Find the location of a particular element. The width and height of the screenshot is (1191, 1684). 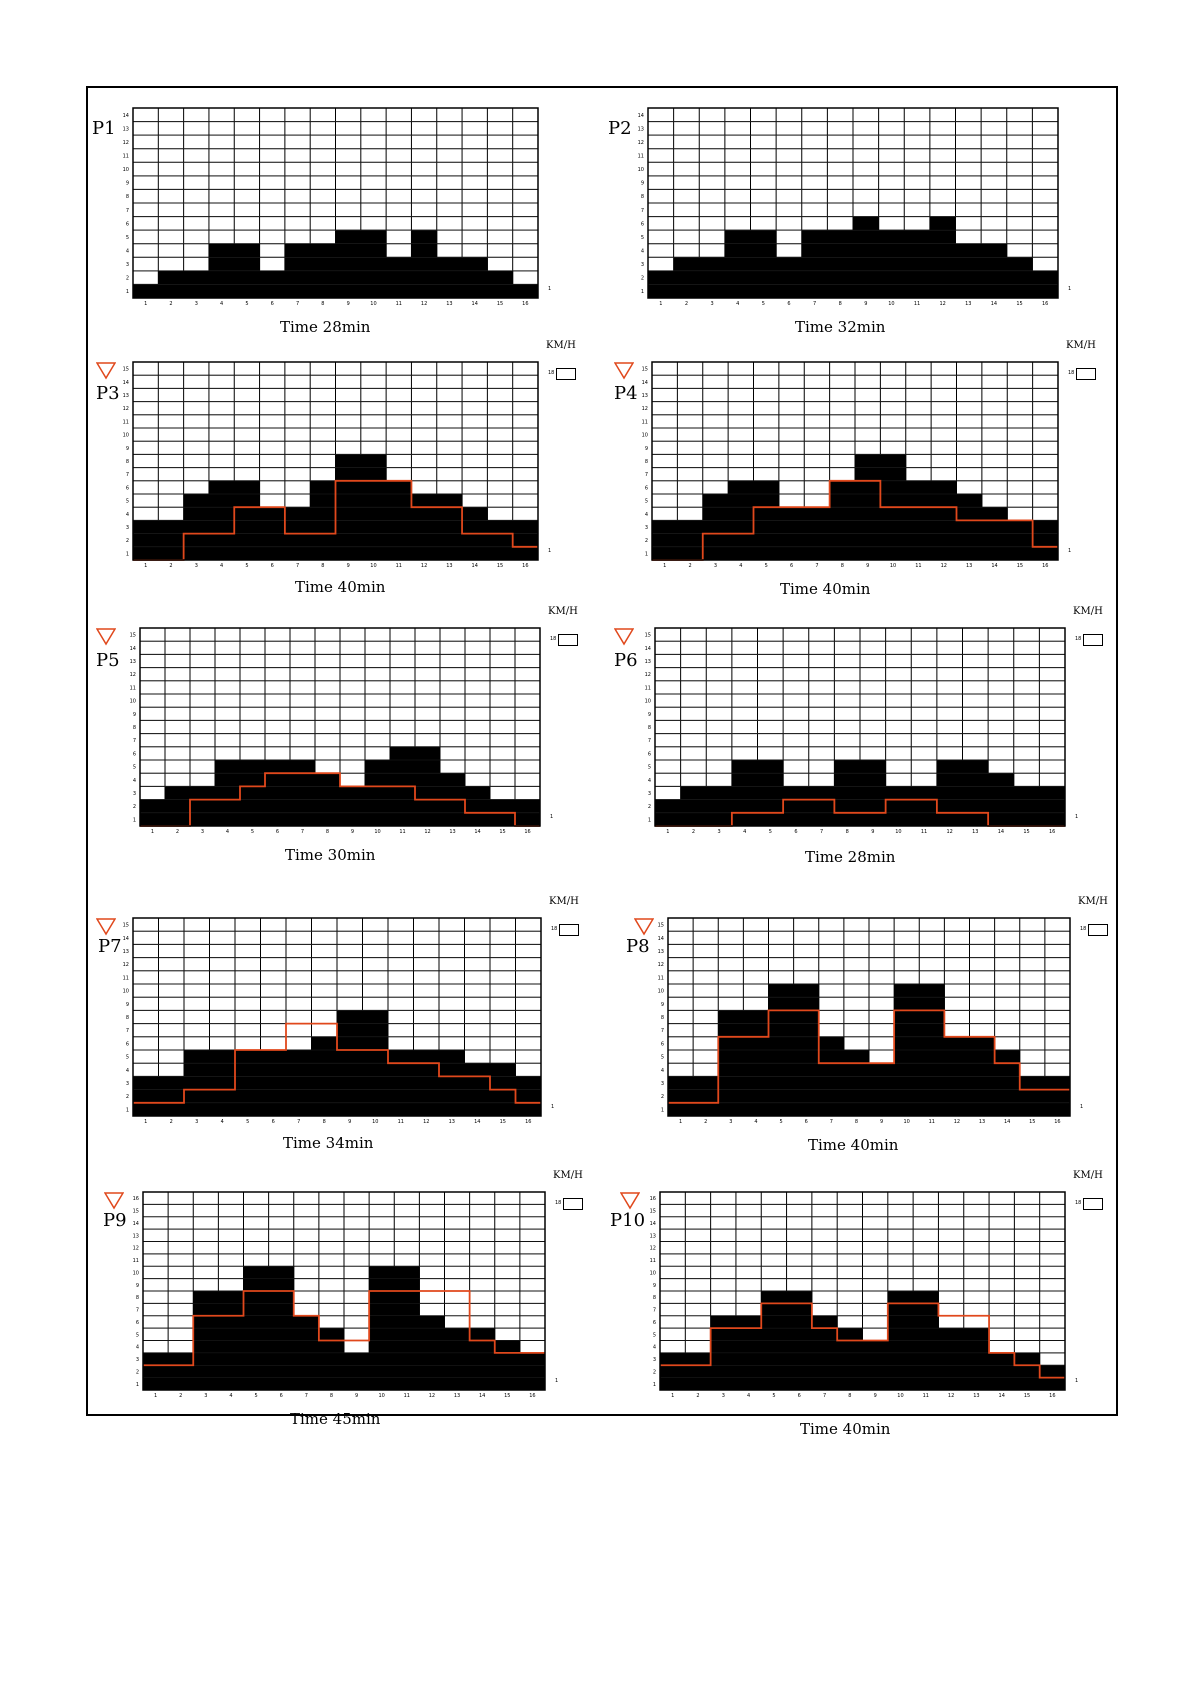

time-caption: Time 34min is located at coordinates (328, 1143).